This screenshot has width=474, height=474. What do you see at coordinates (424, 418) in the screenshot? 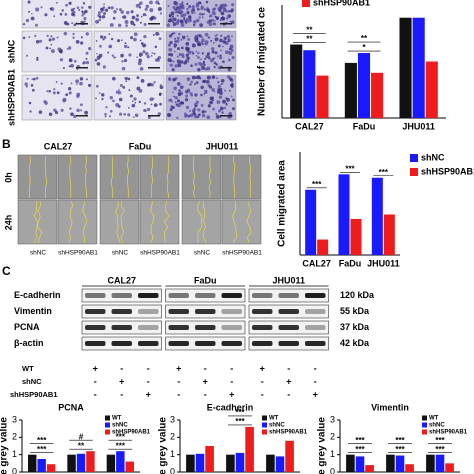
I see `legend-swatch` at bounding box center [424, 418].